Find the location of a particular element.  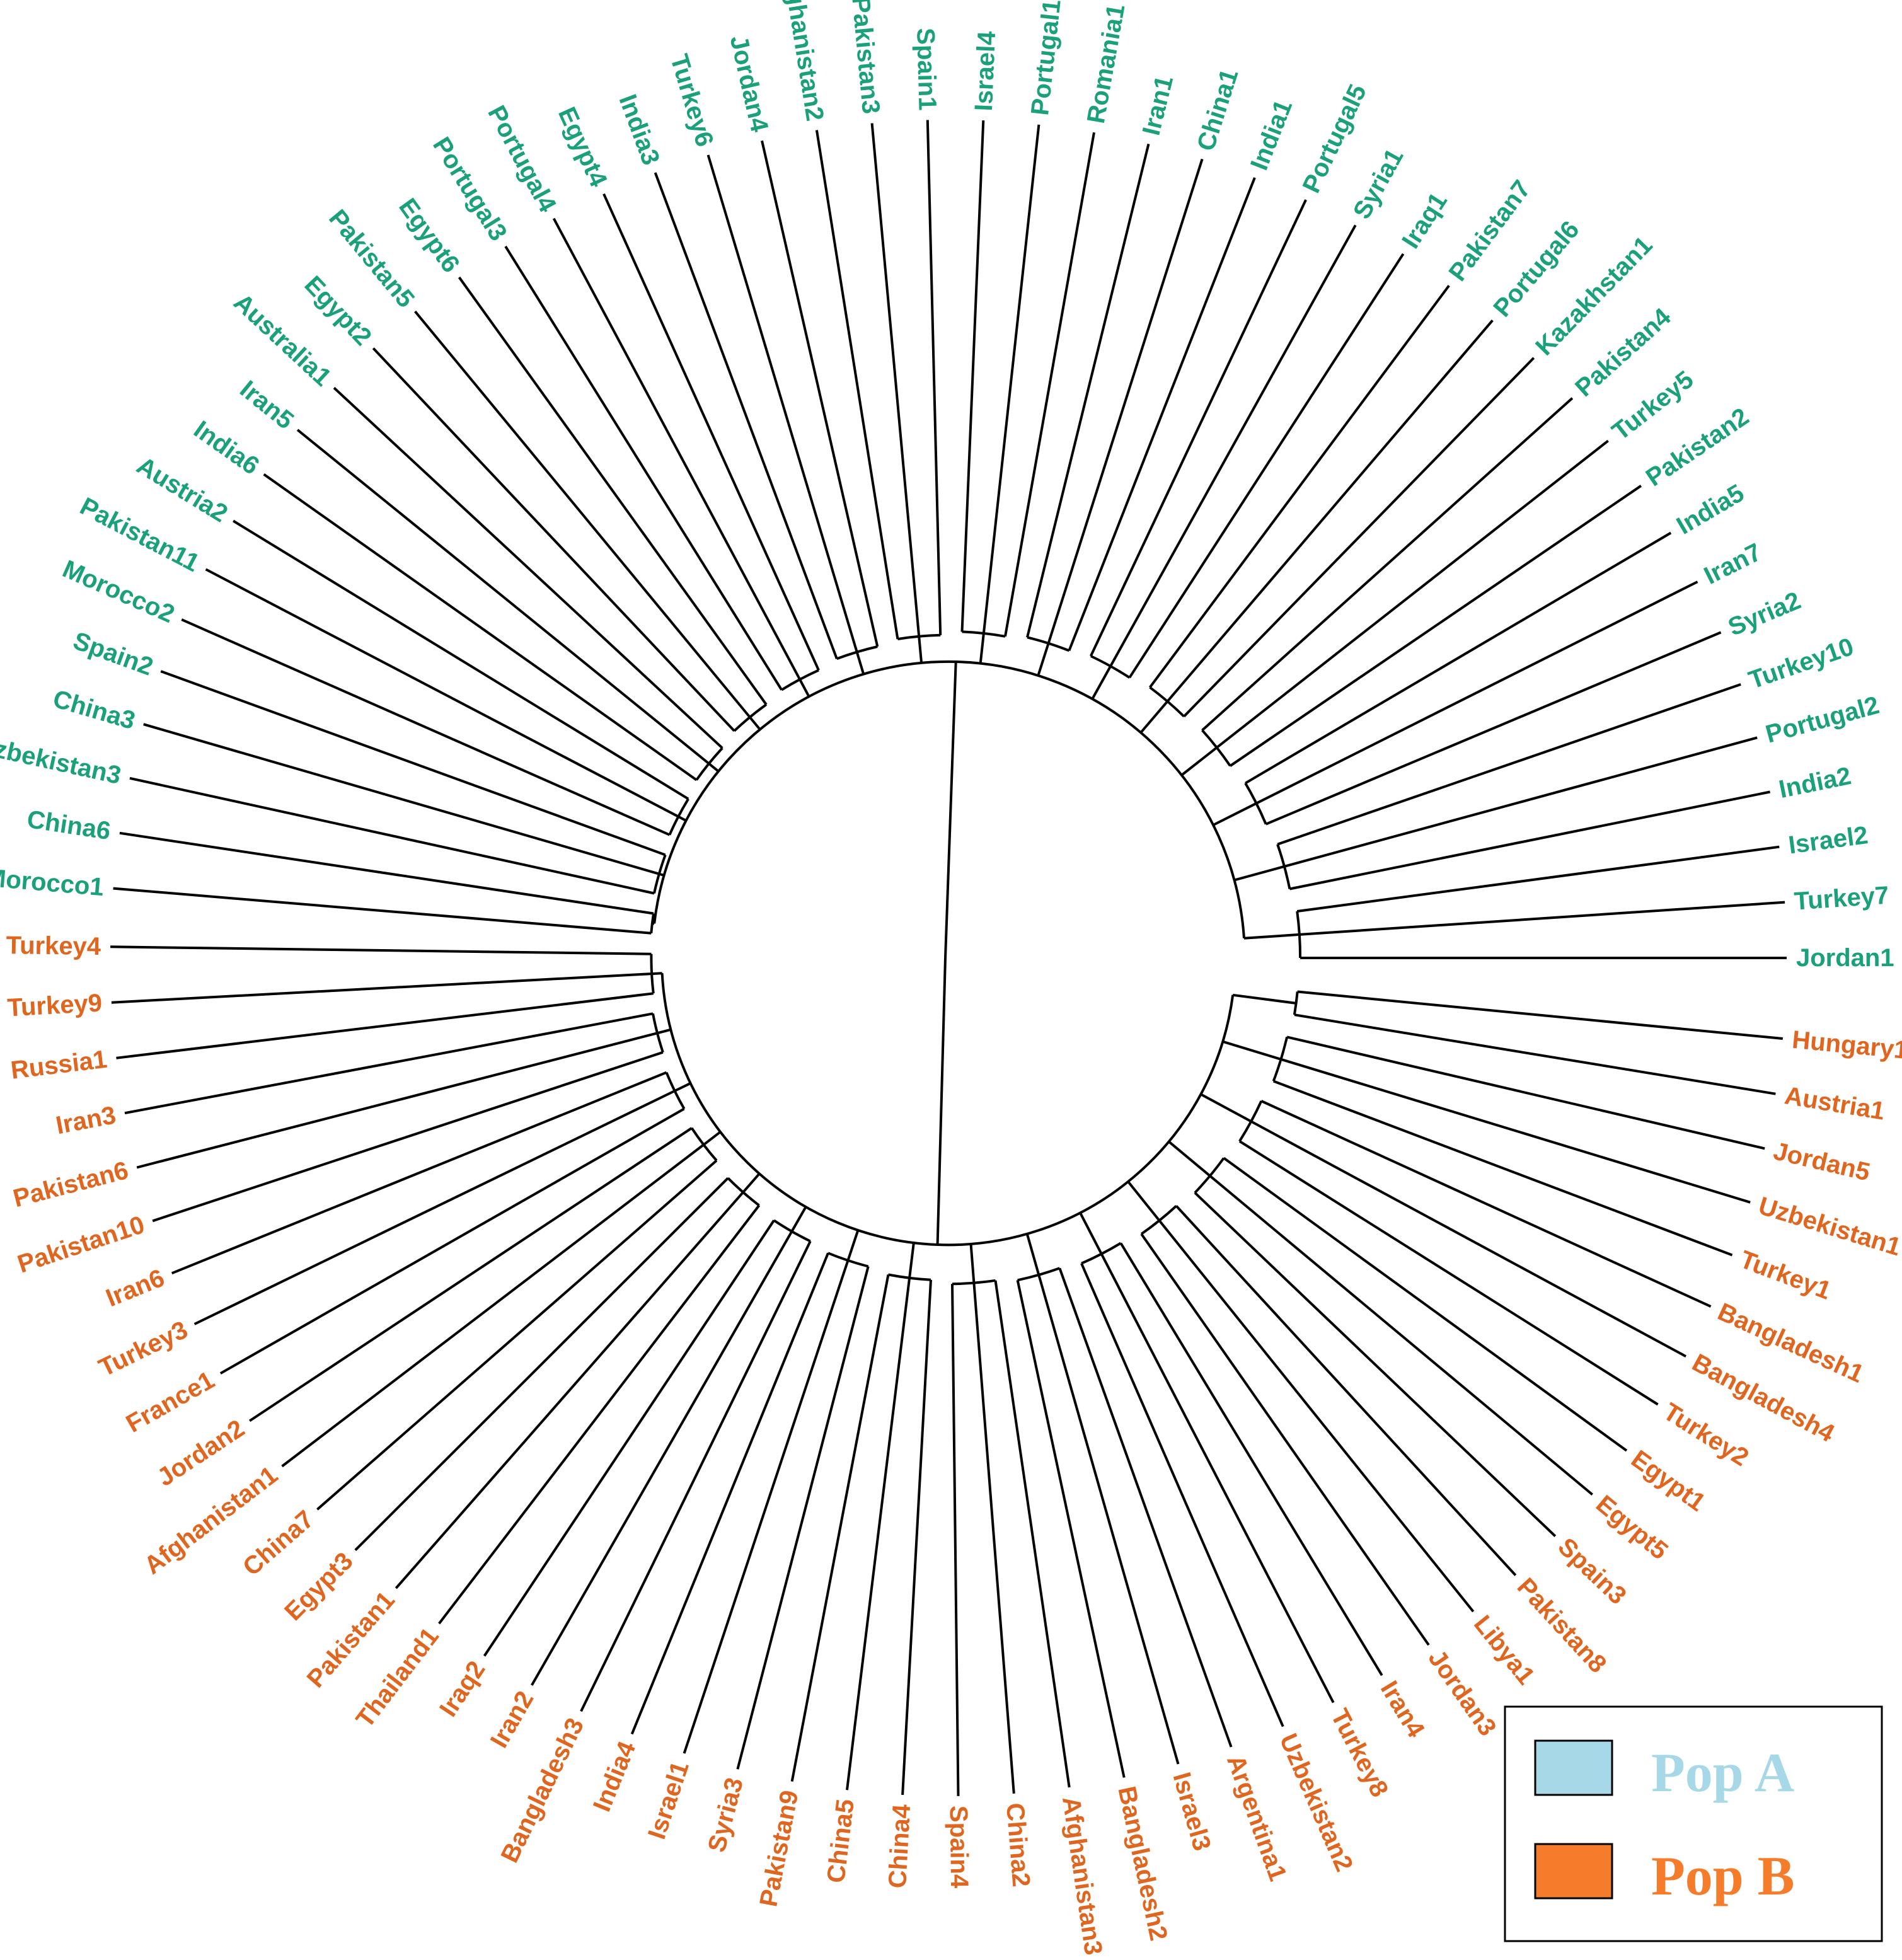

tip-label: China7 is located at coordinates (278, 1543).